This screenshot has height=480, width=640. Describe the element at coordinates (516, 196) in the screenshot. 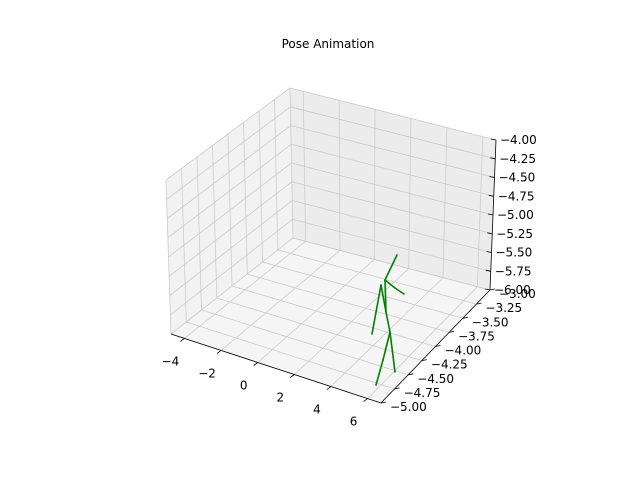

I see `z-tick-label: −4.75` at that location.